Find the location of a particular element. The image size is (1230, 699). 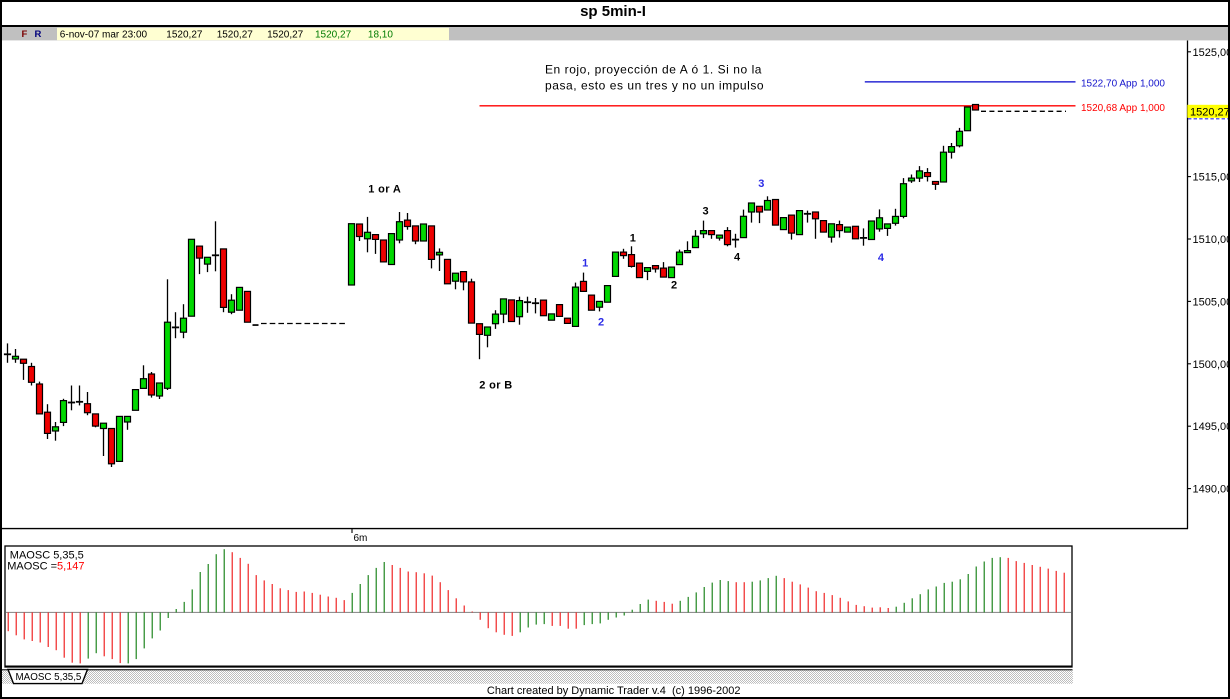

svg-text: 1495,00 is located at coordinates (1211, 427).